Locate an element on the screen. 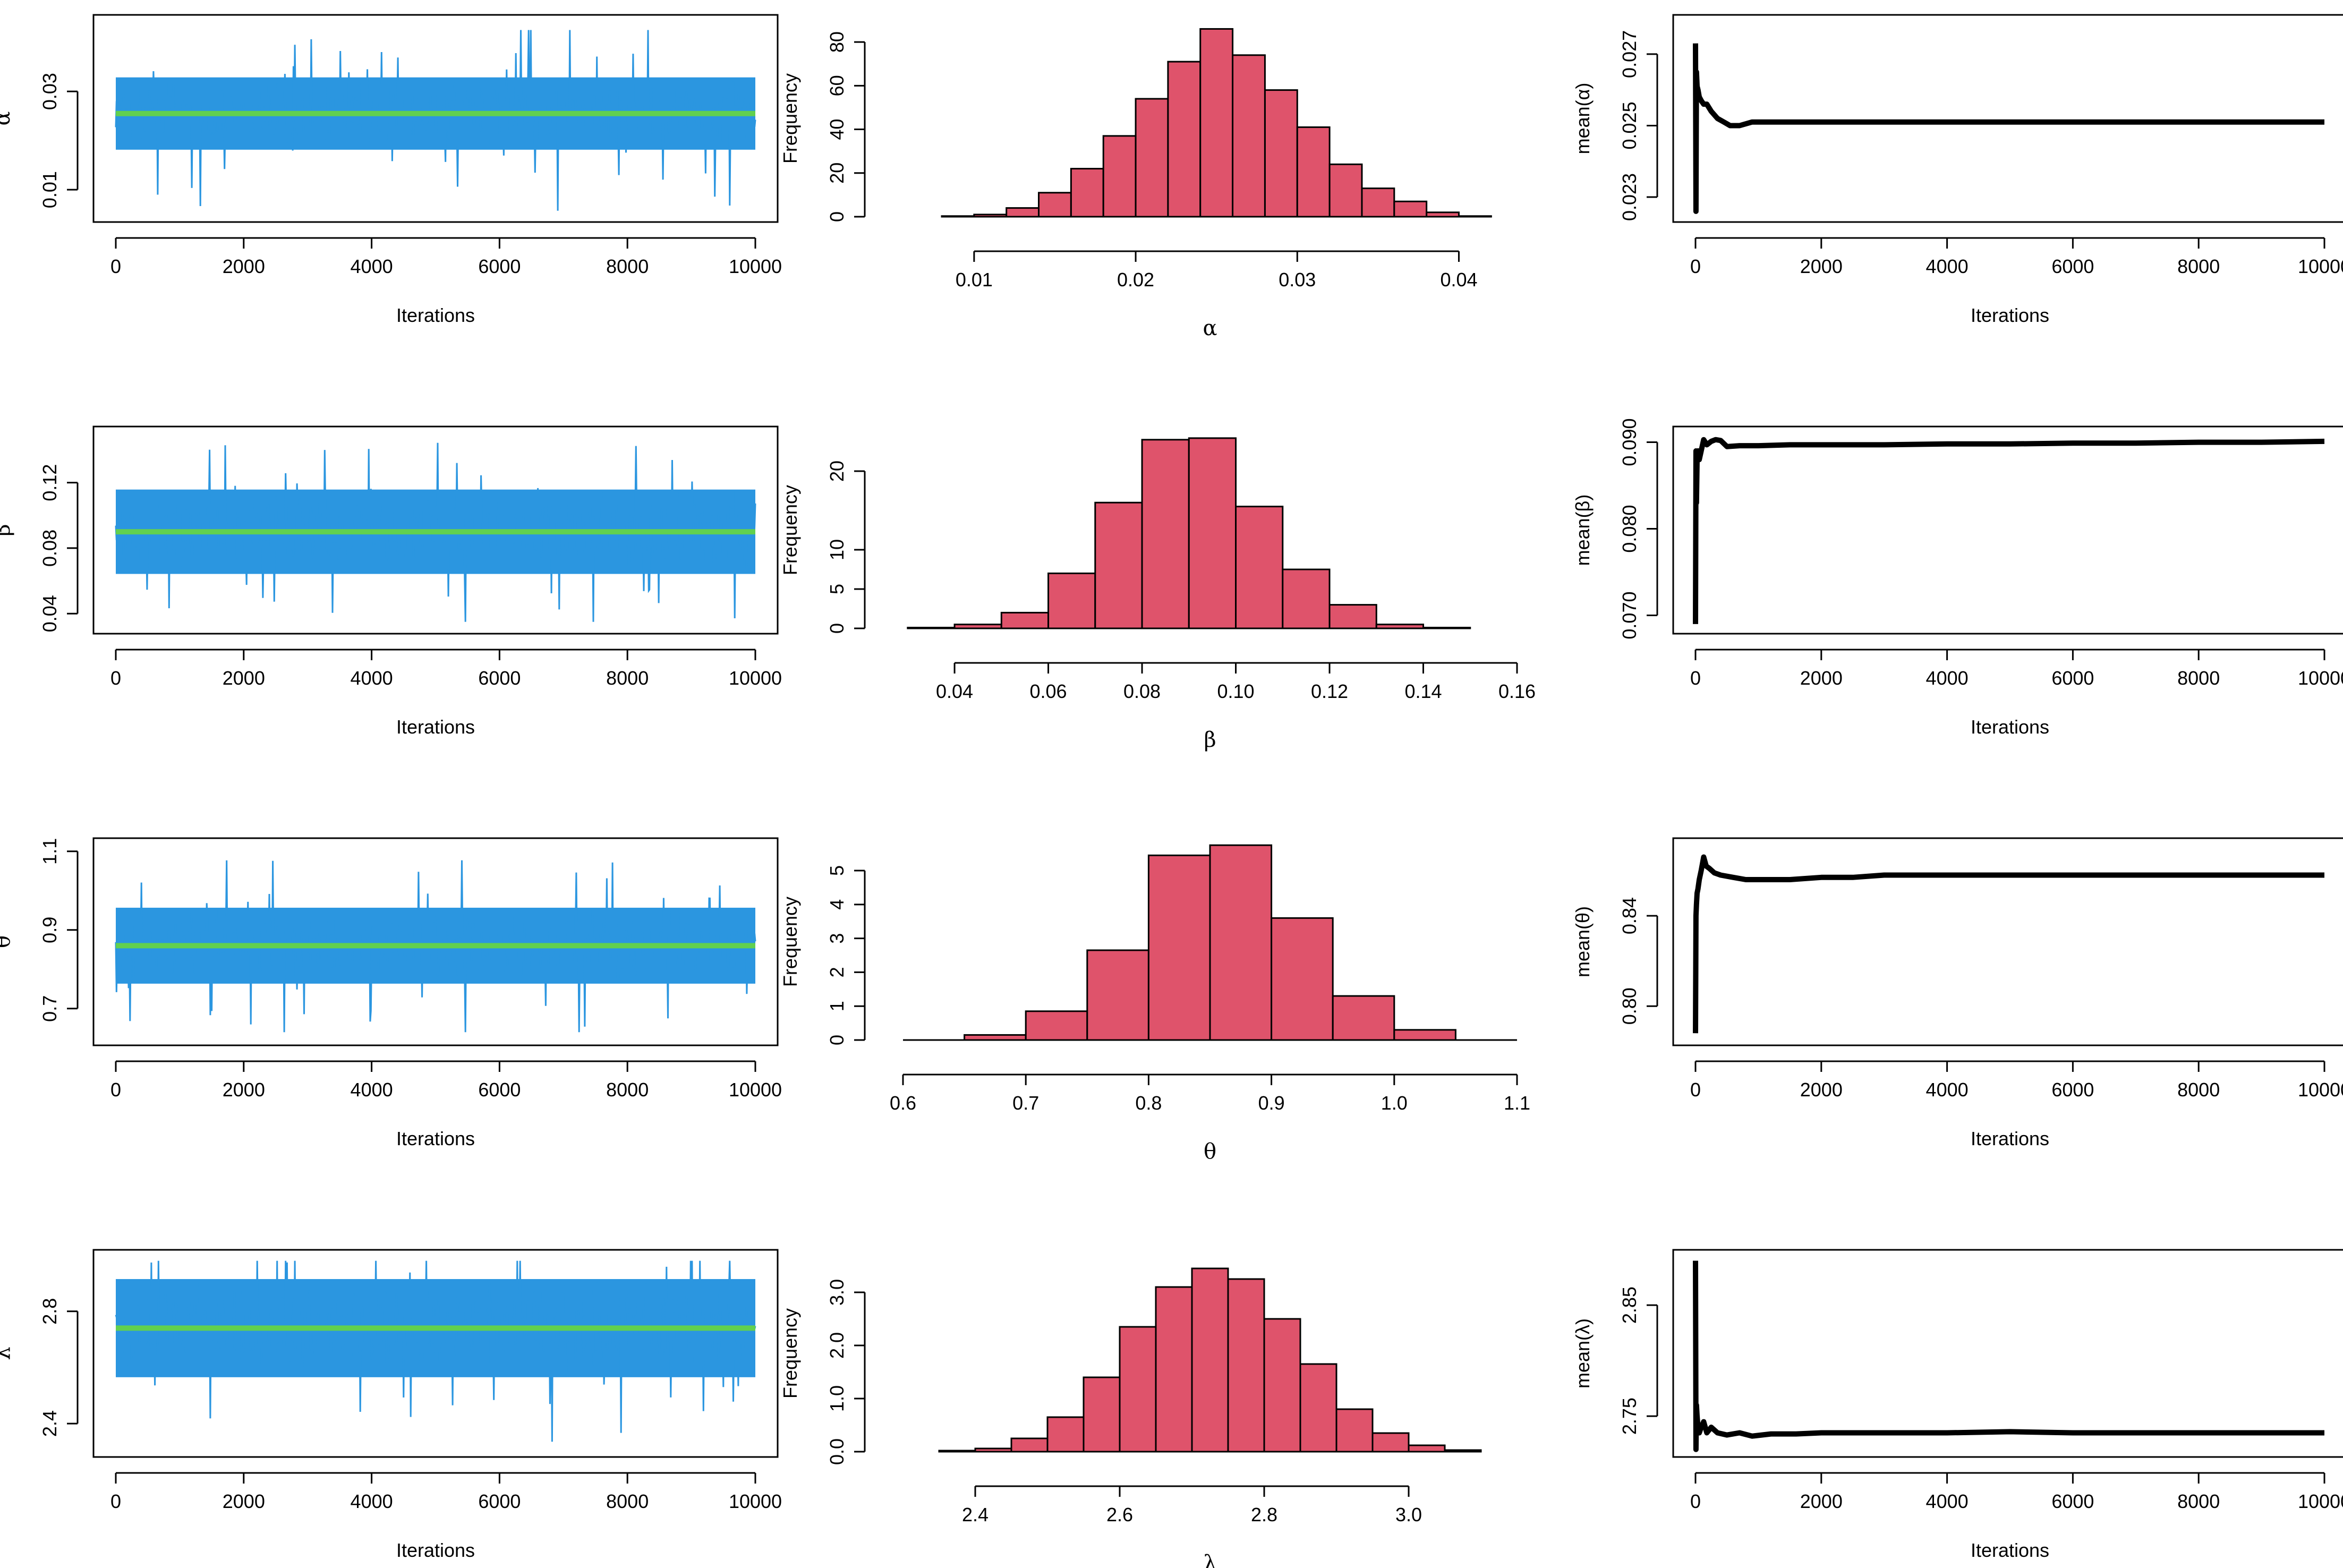 Image resolution: width=2343 pixels, height=1568 pixels. x-tick-label: 1.0 is located at coordinates (1394, 1103).